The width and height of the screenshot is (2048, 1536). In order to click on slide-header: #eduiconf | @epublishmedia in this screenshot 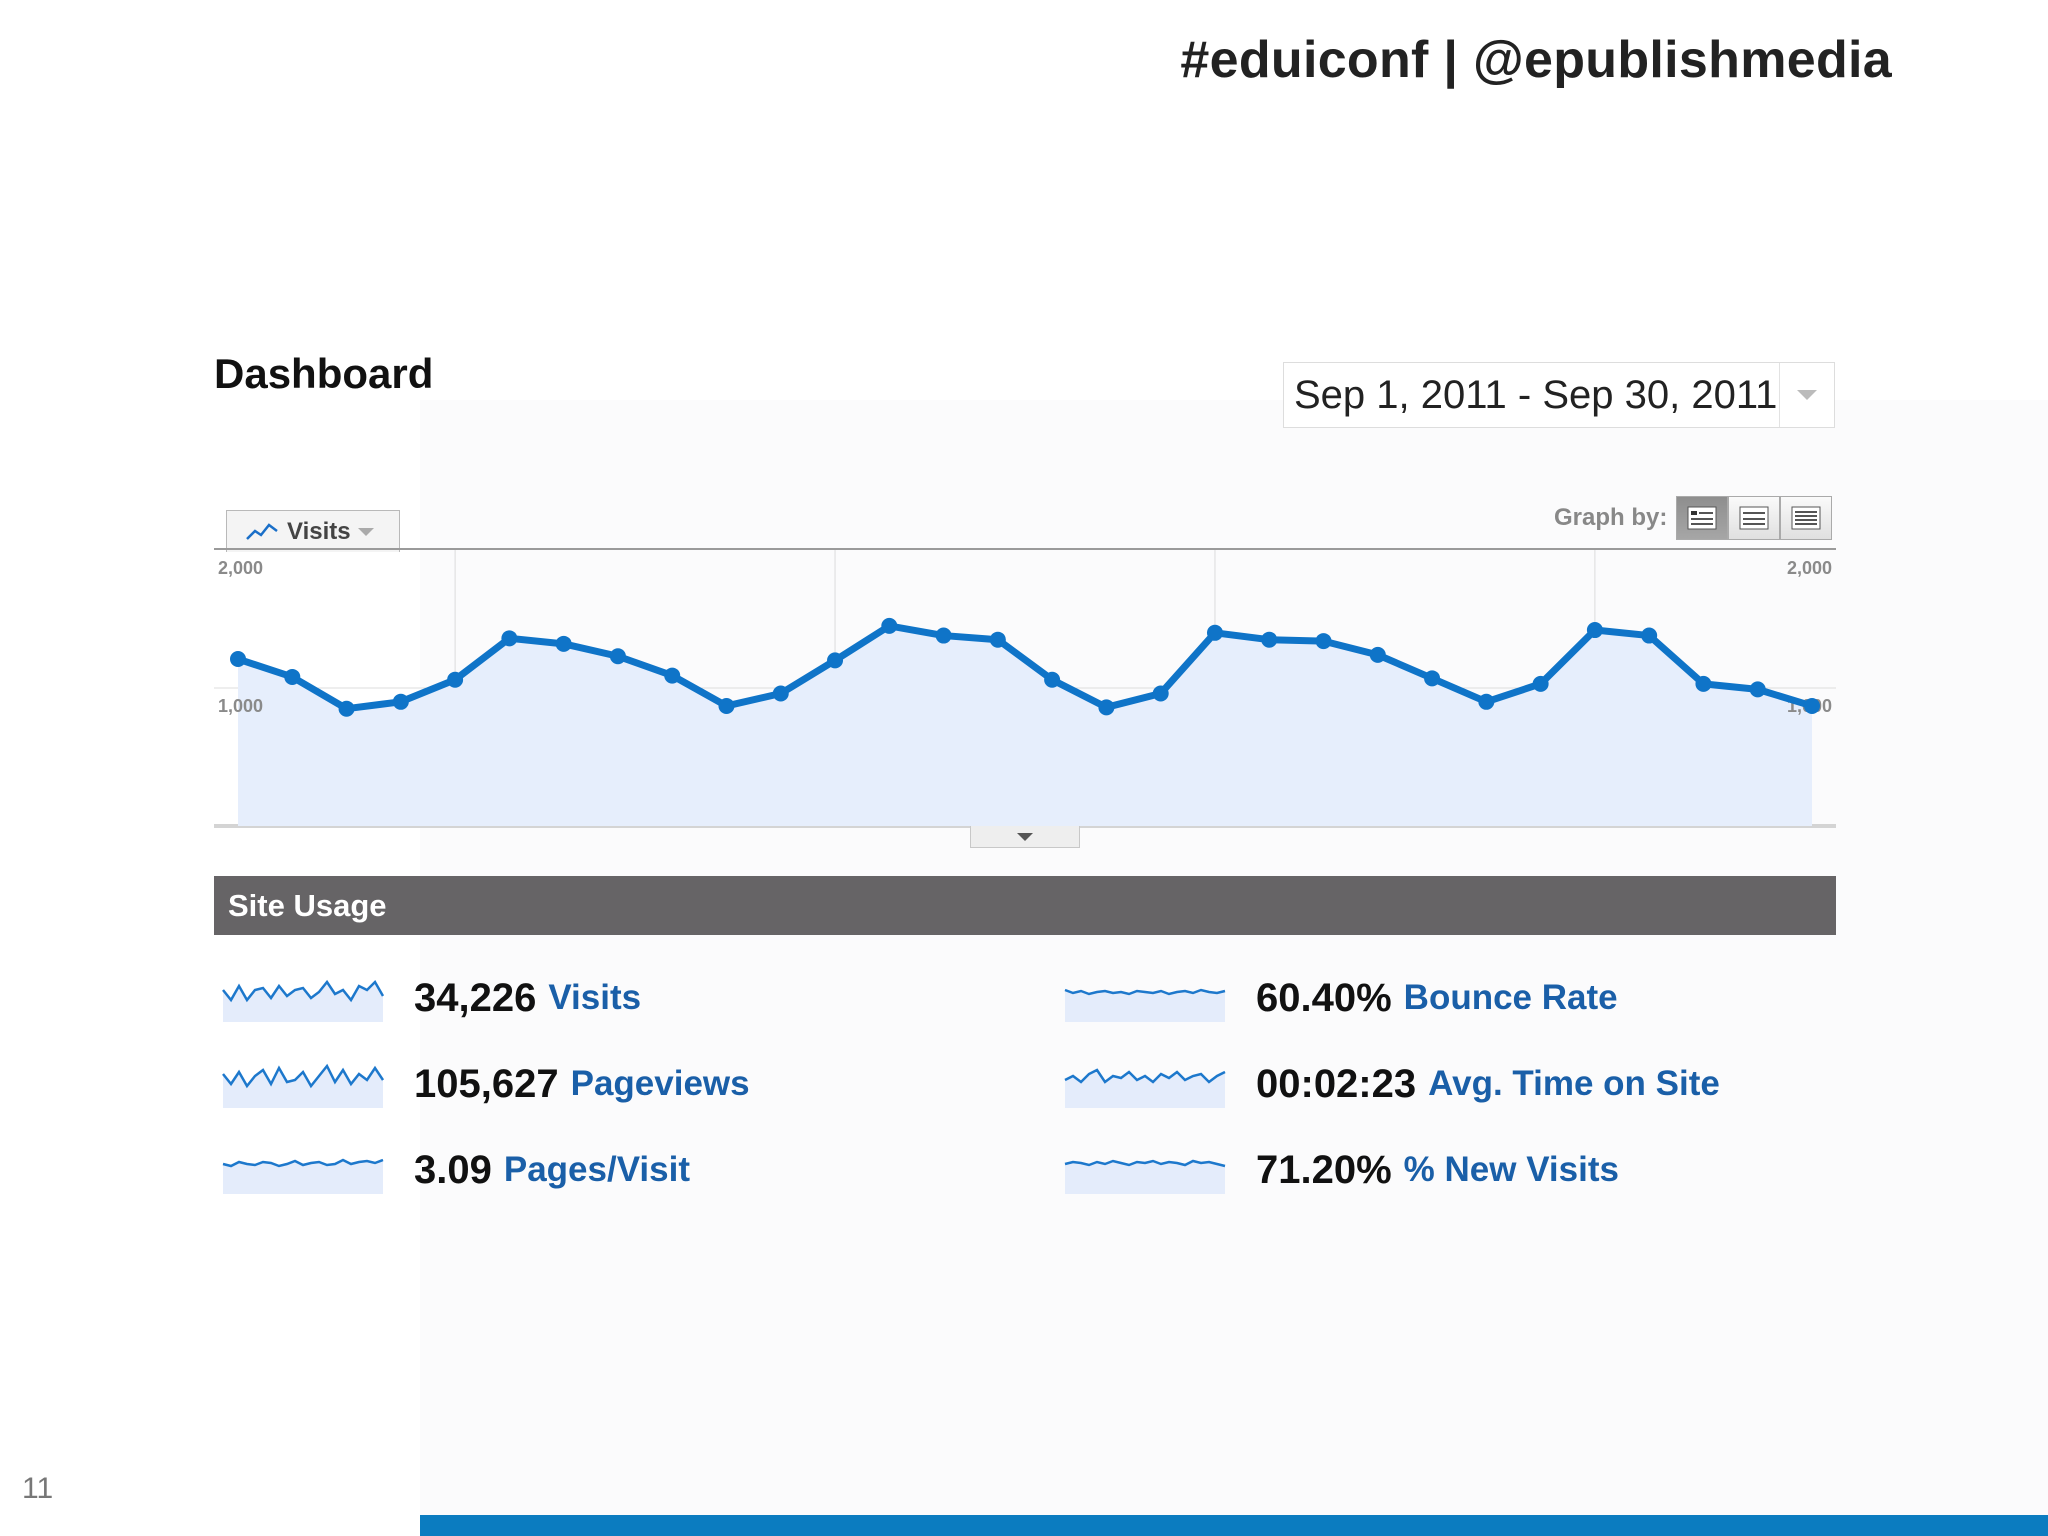, I will do `click(1536, 60)`.